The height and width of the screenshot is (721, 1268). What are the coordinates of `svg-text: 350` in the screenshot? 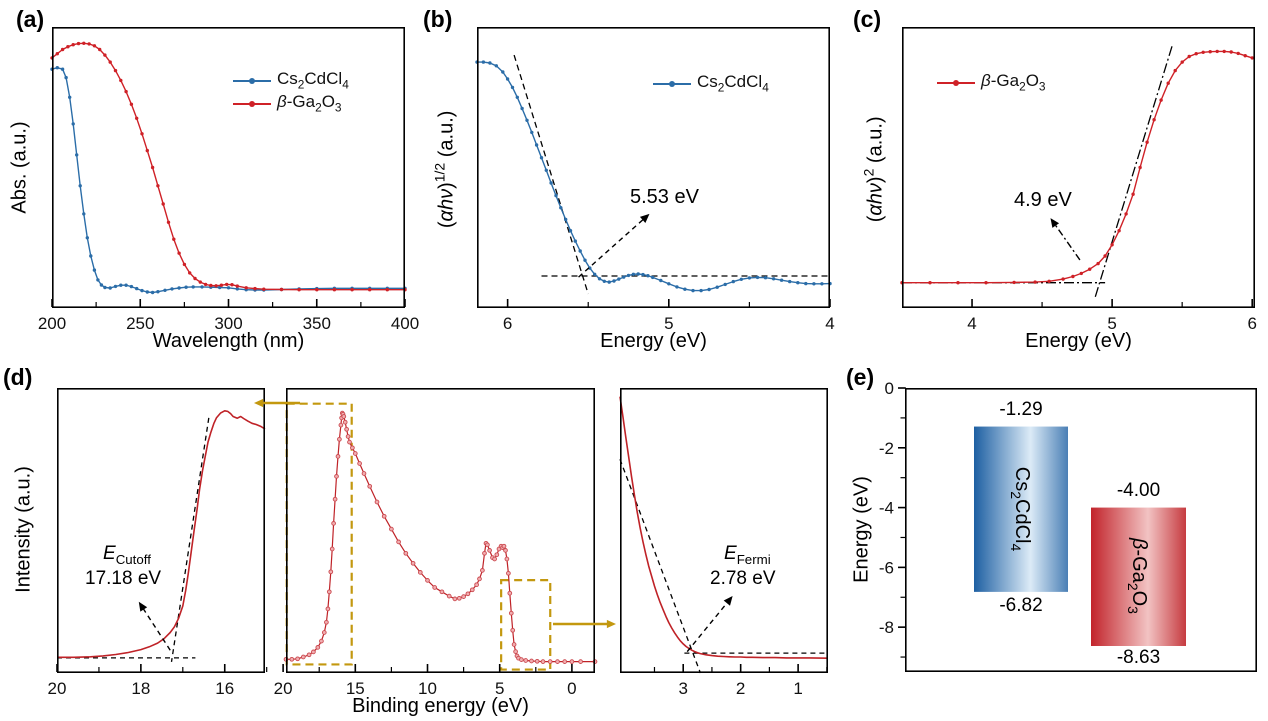 It's located at (317, 323).